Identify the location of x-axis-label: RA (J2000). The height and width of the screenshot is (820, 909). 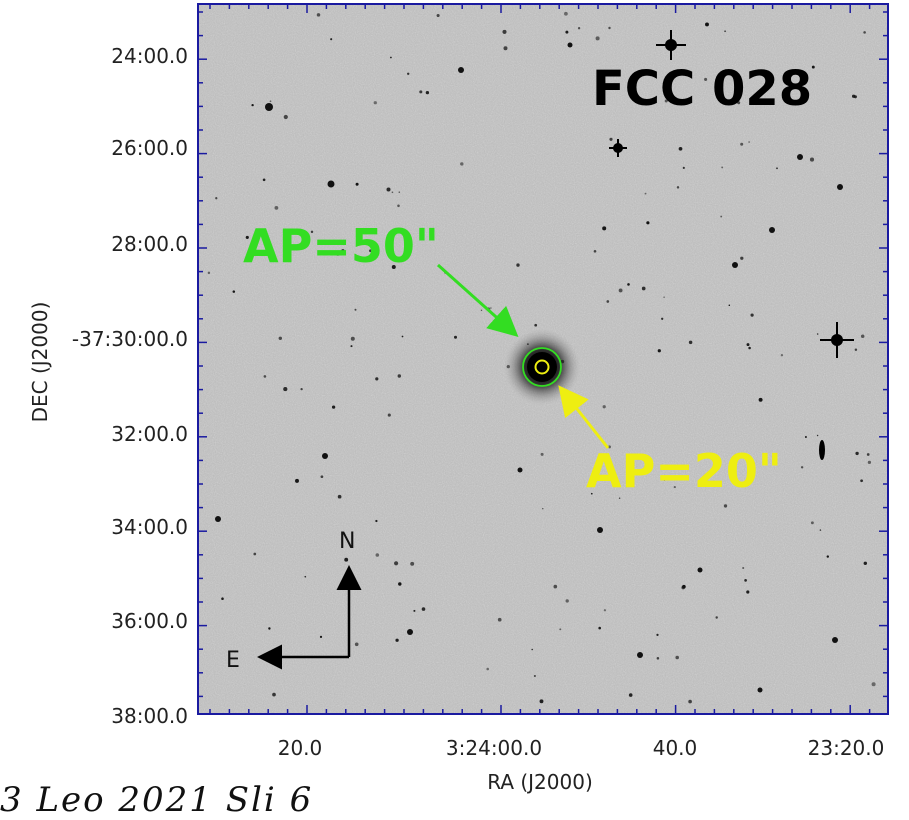
(540, 782).